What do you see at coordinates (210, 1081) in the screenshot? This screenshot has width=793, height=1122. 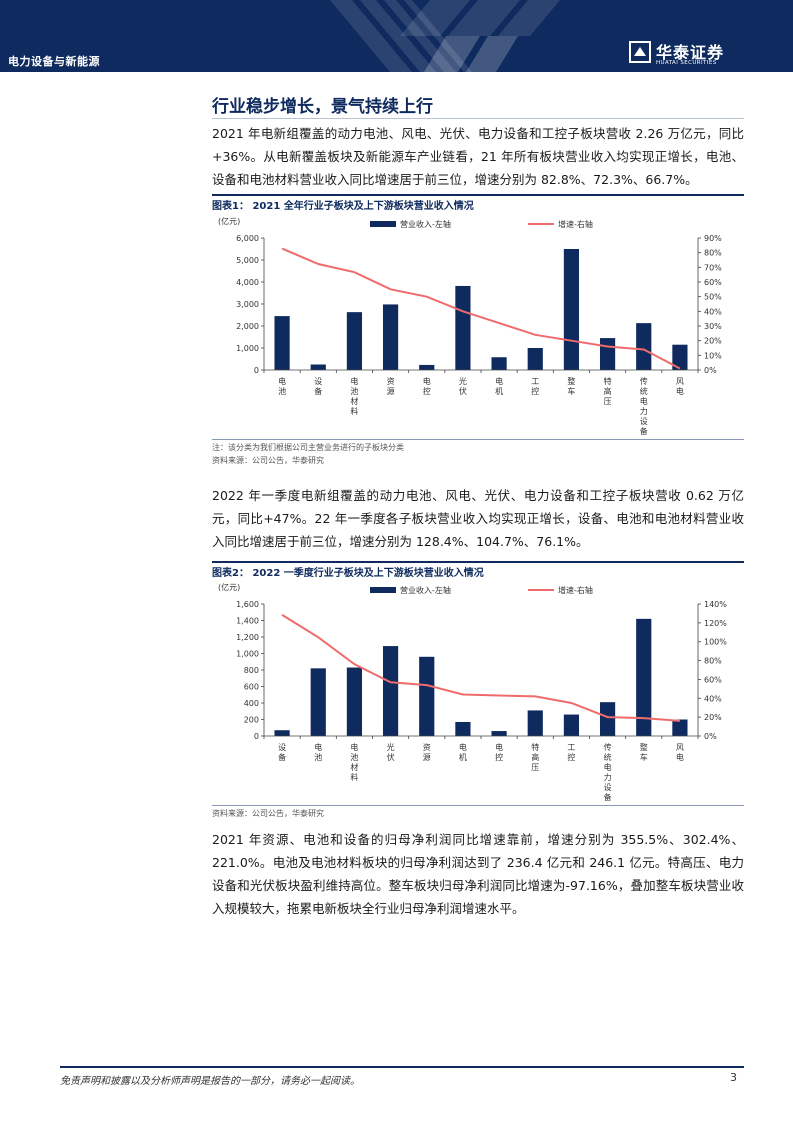 I see `footer-disclaimer: 免责声明和披露以及分析师声明是报告的一部分，请务必一起阅读。` at bounding box center [210, 1081].